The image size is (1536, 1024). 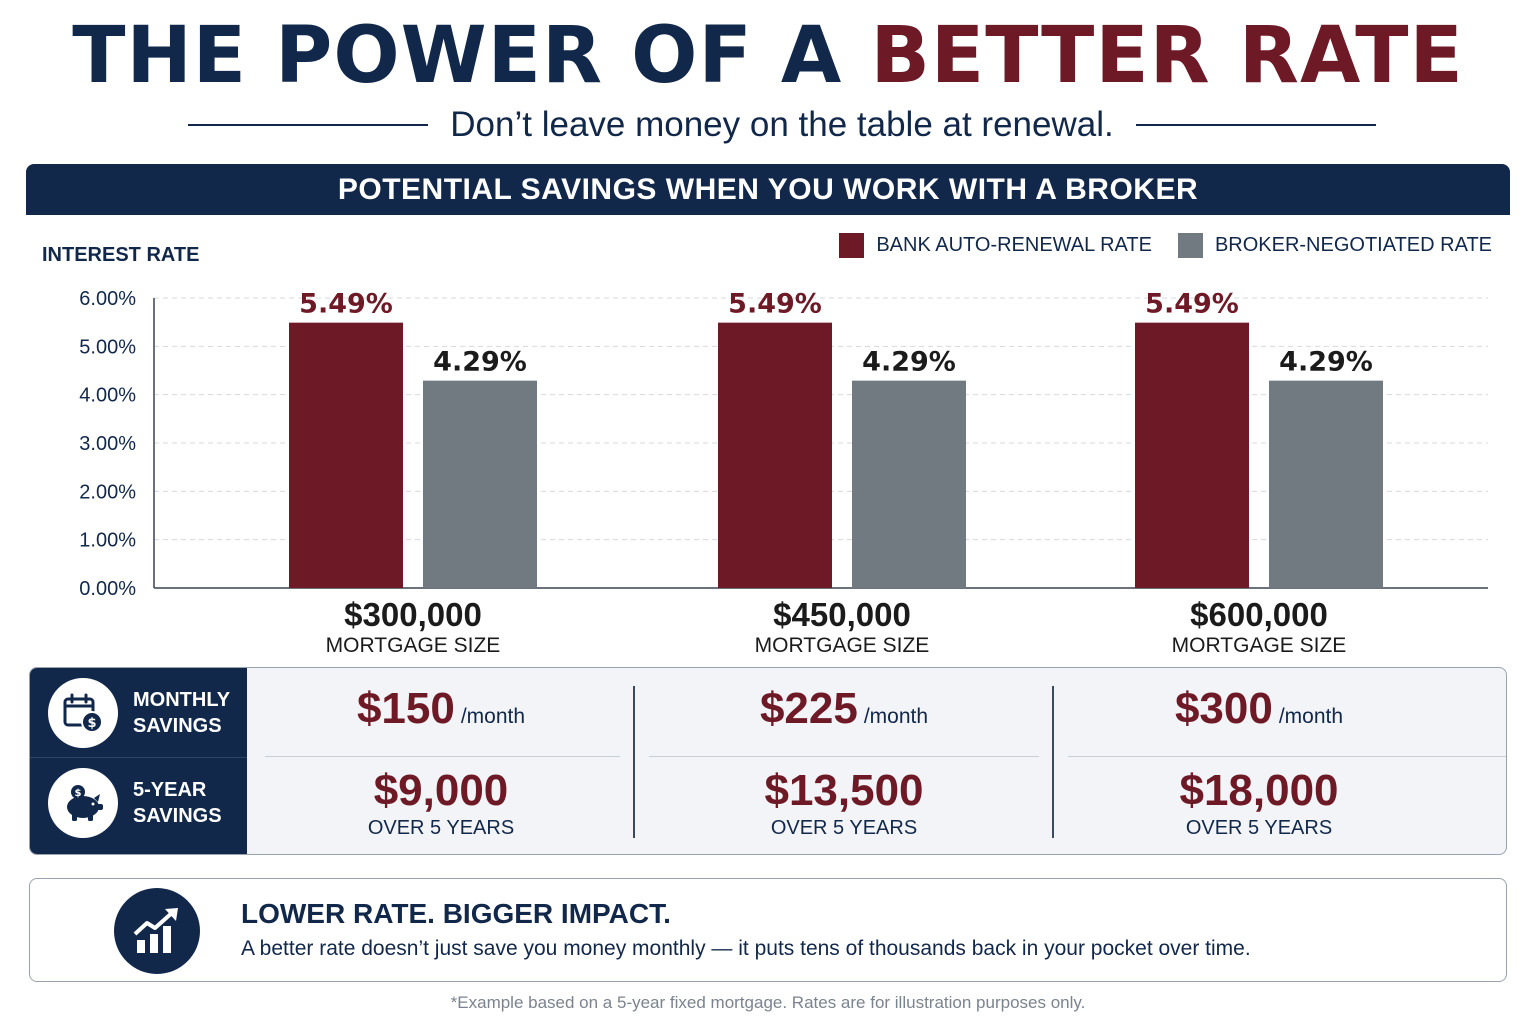 I want to click on savings-side-header: $ MONTHLY SAVINGS $ 5-YEAR SAVINGS, so click(x=138, y=761).